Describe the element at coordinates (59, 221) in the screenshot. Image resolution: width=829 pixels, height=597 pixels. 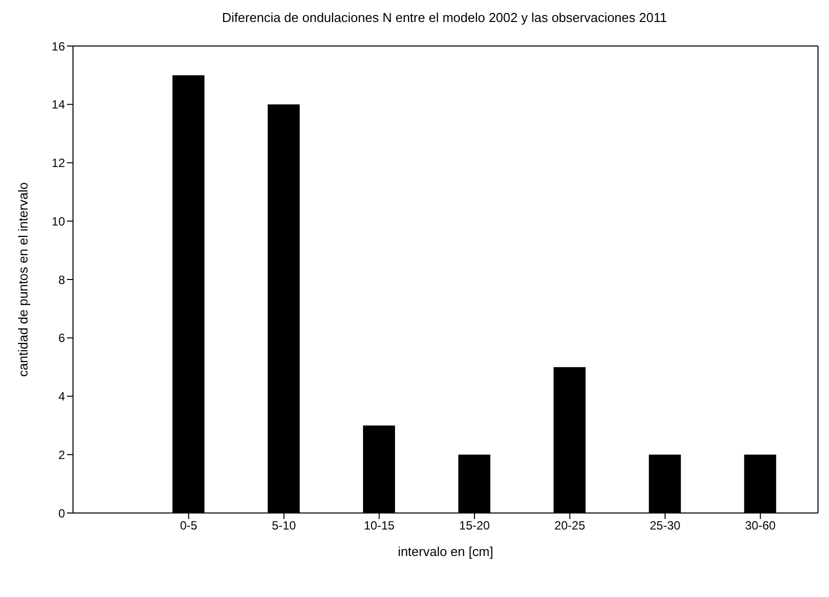
I see `y-tick-label: 10` at that location.